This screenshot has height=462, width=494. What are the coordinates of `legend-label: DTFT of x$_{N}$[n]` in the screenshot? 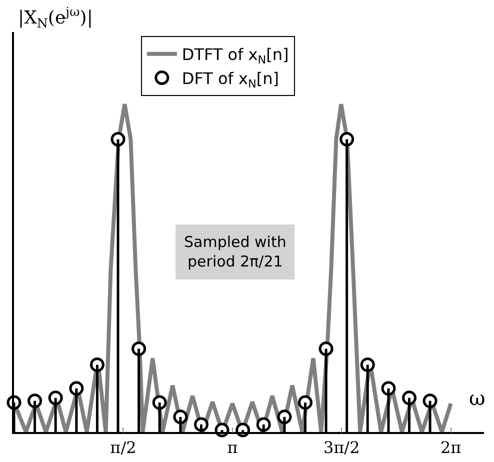 It's located at (235, 55).